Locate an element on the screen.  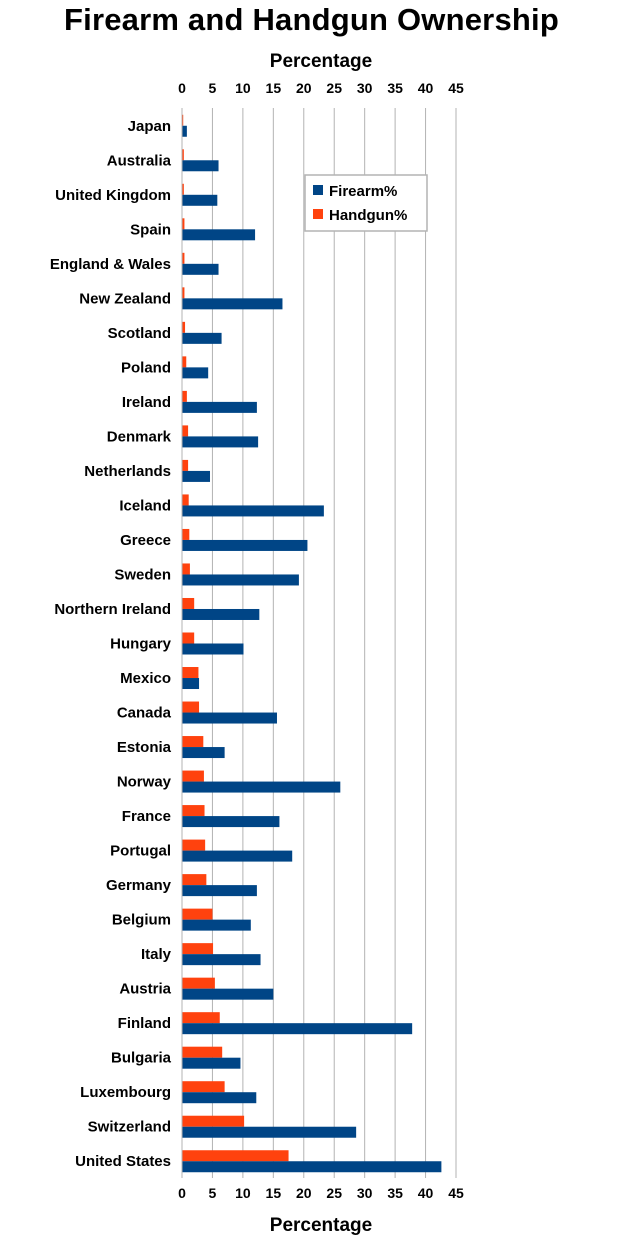
category-label: Greece is located at coordinates (145, 540).